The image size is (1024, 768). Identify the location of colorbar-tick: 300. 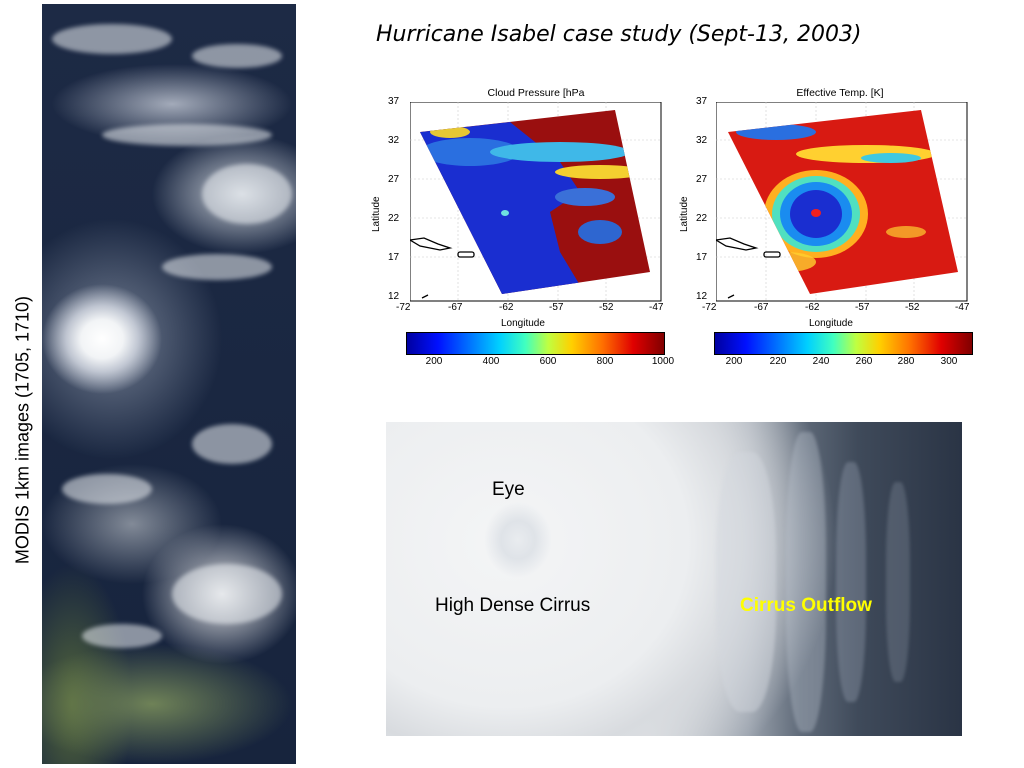
(949, 361).